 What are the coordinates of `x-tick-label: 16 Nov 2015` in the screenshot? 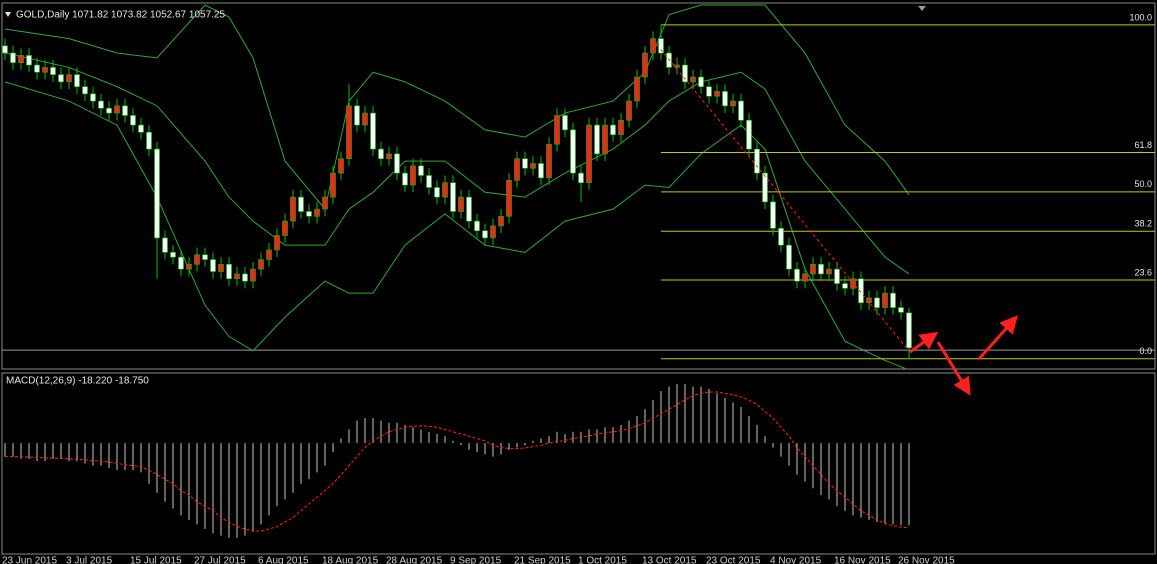 It's located at (862, 560).